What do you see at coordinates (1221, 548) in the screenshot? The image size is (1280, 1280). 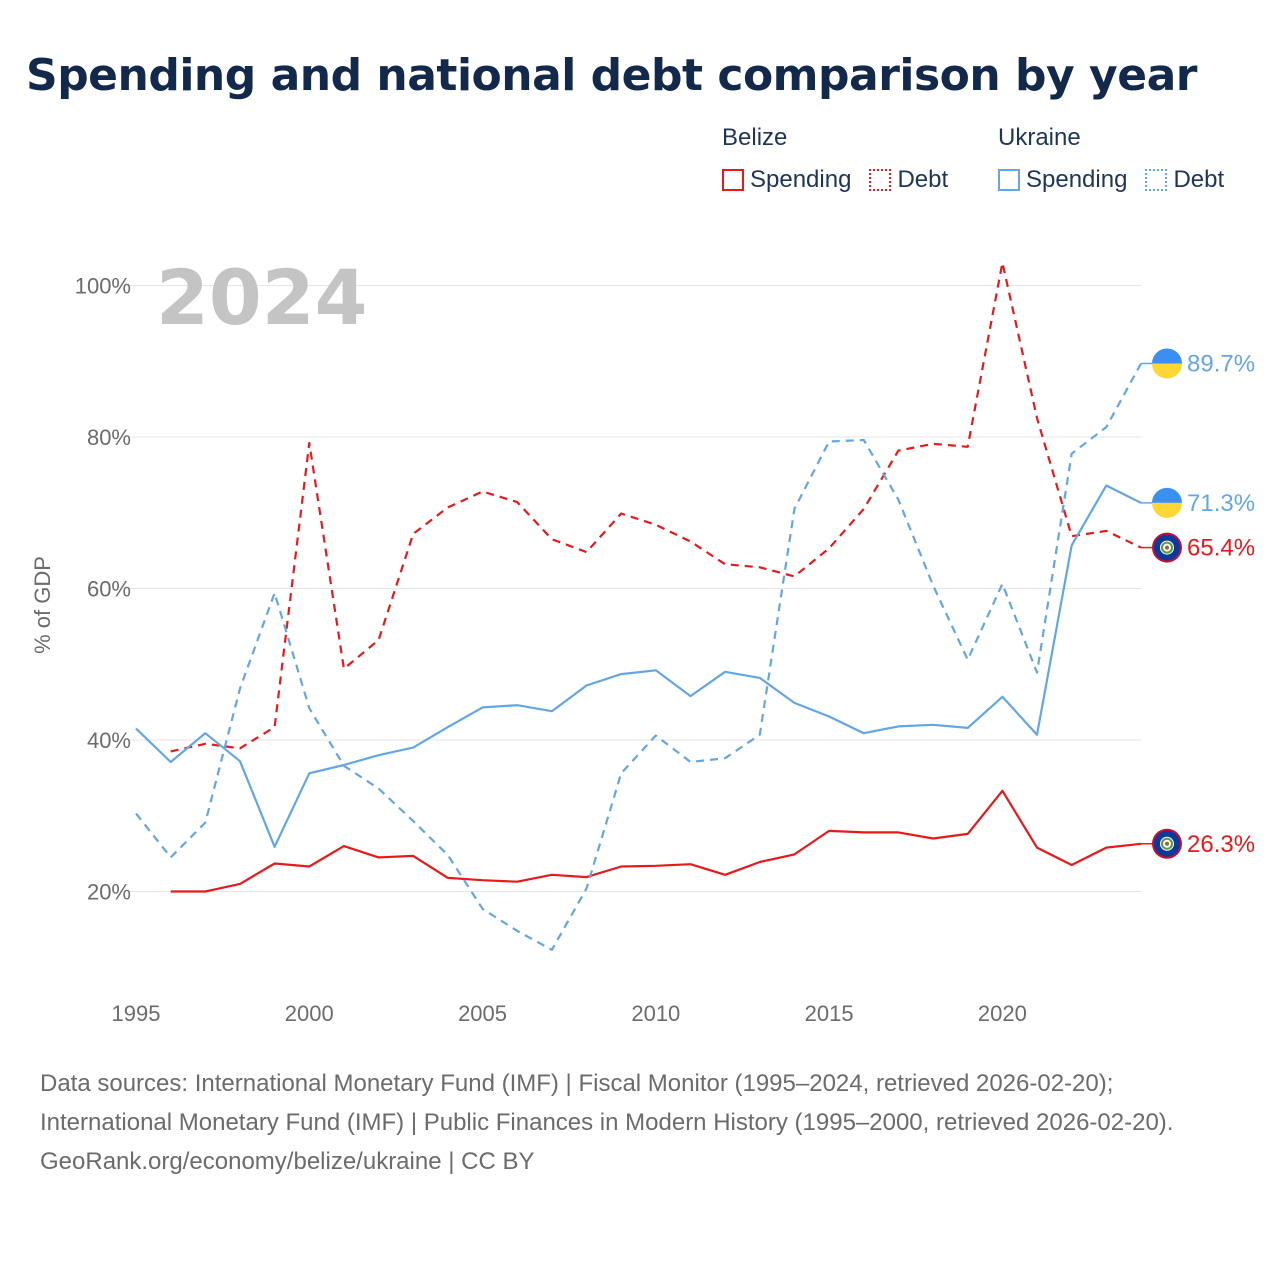 I see `end-value-label: 65.4%` at bounding box center [1221, 548].